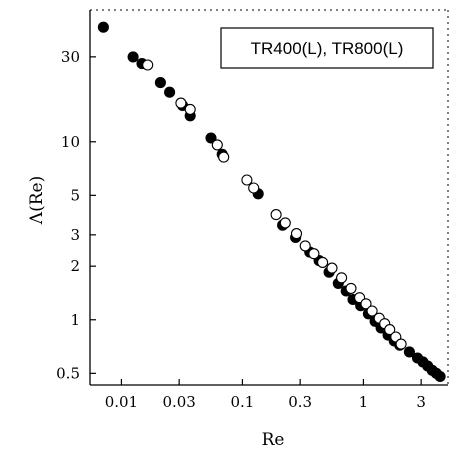 The image size is (456, 451). What do you see at coordinates (121, 402) in the screenshot?
I see `x-tick-label: 0.01` at bounding box center [121, 402].